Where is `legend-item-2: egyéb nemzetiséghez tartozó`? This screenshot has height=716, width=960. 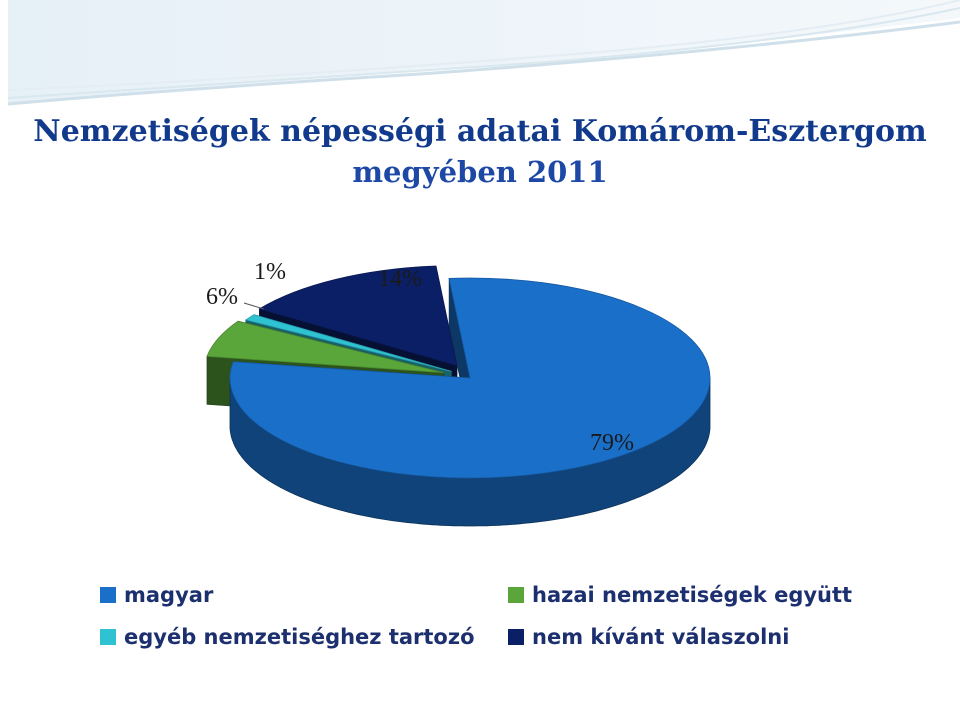 legend-item-2: egyéb nemzetiséghez tartozó is located at coordinates (287, 637).